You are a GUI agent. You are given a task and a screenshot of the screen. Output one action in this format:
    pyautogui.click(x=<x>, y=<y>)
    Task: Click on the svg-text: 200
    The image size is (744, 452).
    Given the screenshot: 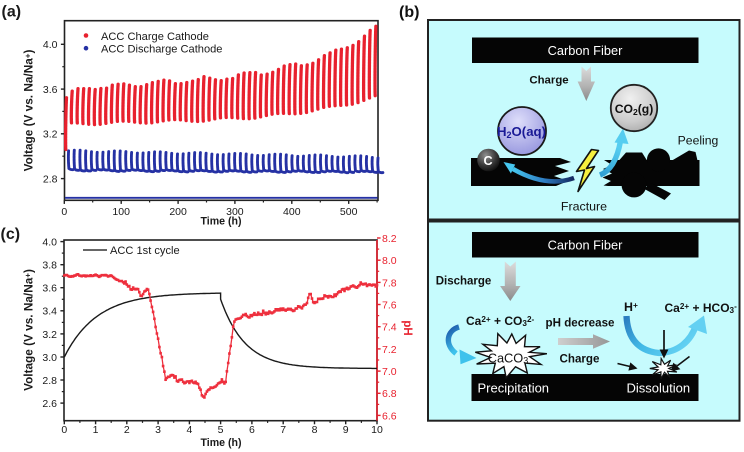 What is the action you would take?
    pyautogui.click(x=178, y=212)
    